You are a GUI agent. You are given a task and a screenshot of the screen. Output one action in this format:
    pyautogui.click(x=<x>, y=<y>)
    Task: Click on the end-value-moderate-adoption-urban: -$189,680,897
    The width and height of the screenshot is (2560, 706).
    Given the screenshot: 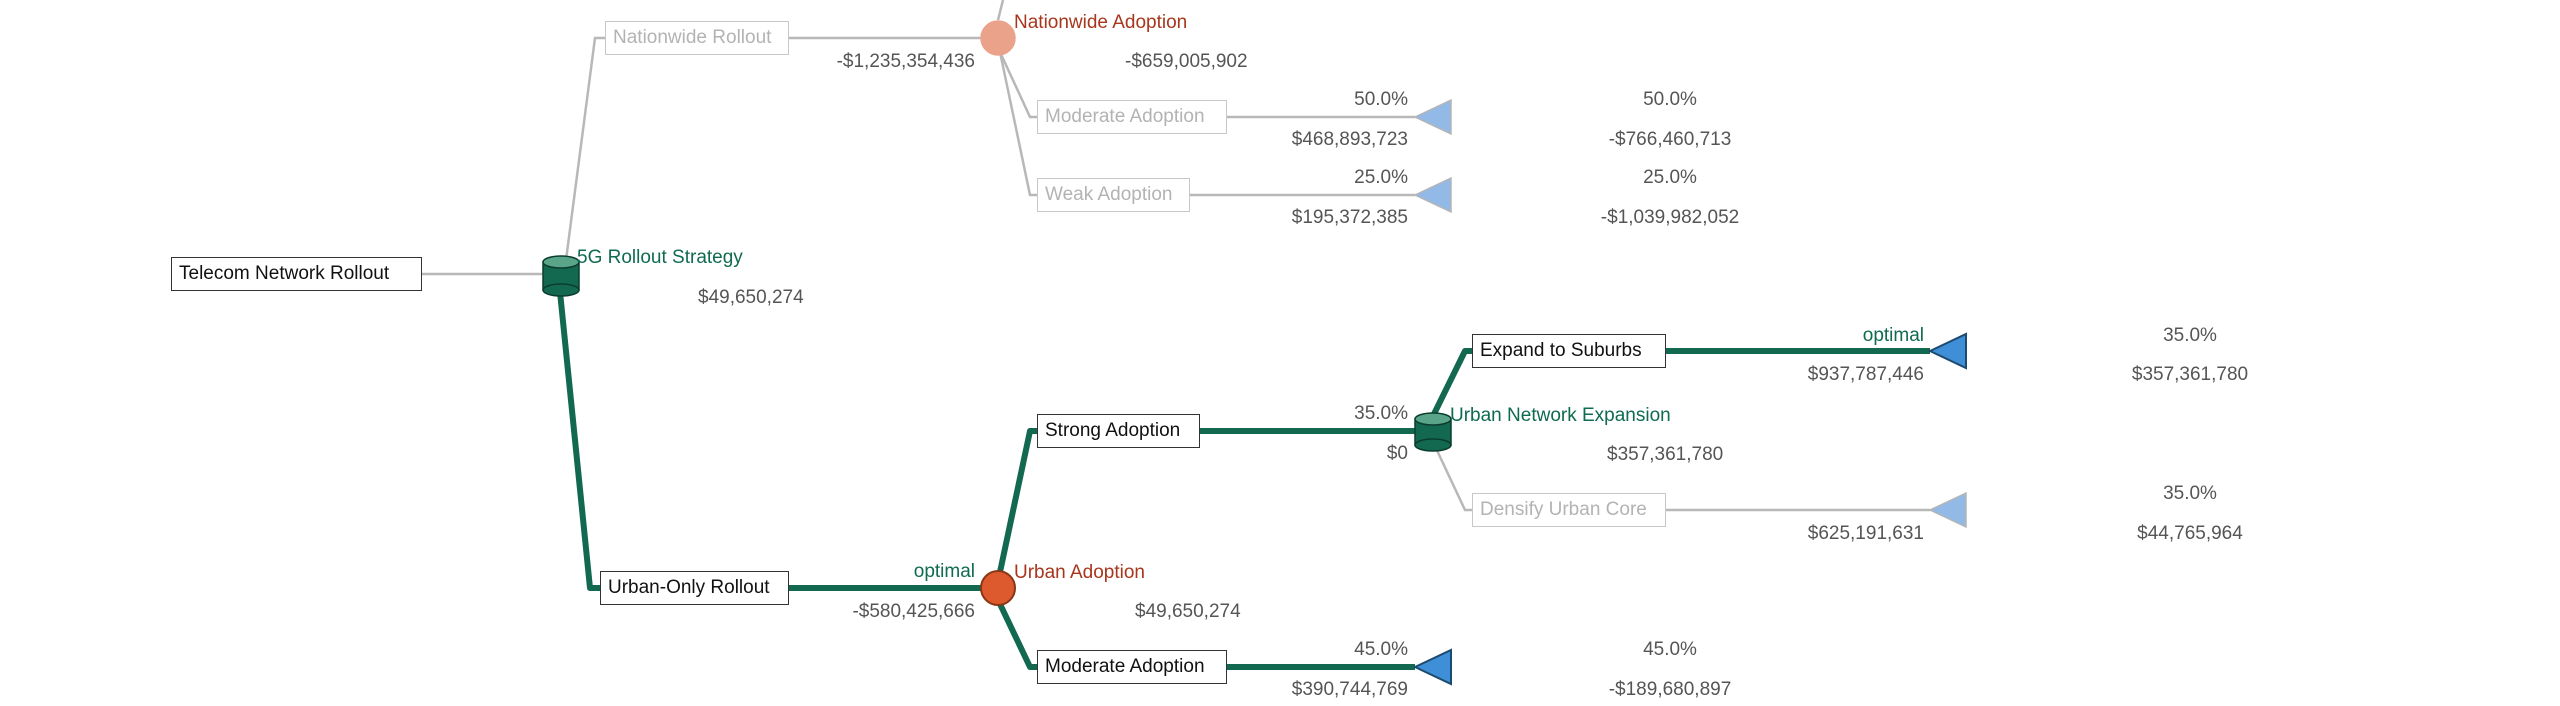 What is the action you would take?
    pyautogui.click(x=1670, y=689)
    